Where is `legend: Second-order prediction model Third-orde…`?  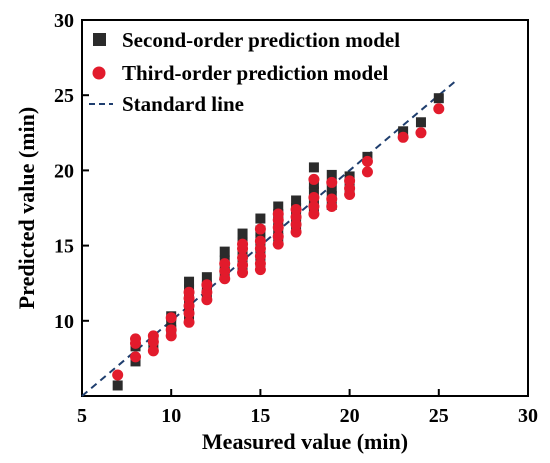 legend: Second-order prediction model Third-orde… is located at coordinates (244, 72).